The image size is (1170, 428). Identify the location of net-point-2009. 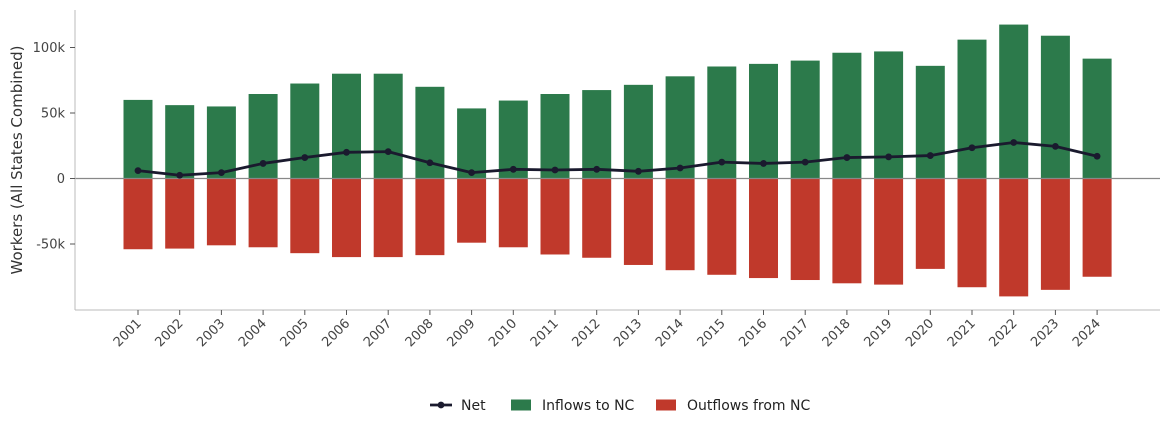
(471, 173).